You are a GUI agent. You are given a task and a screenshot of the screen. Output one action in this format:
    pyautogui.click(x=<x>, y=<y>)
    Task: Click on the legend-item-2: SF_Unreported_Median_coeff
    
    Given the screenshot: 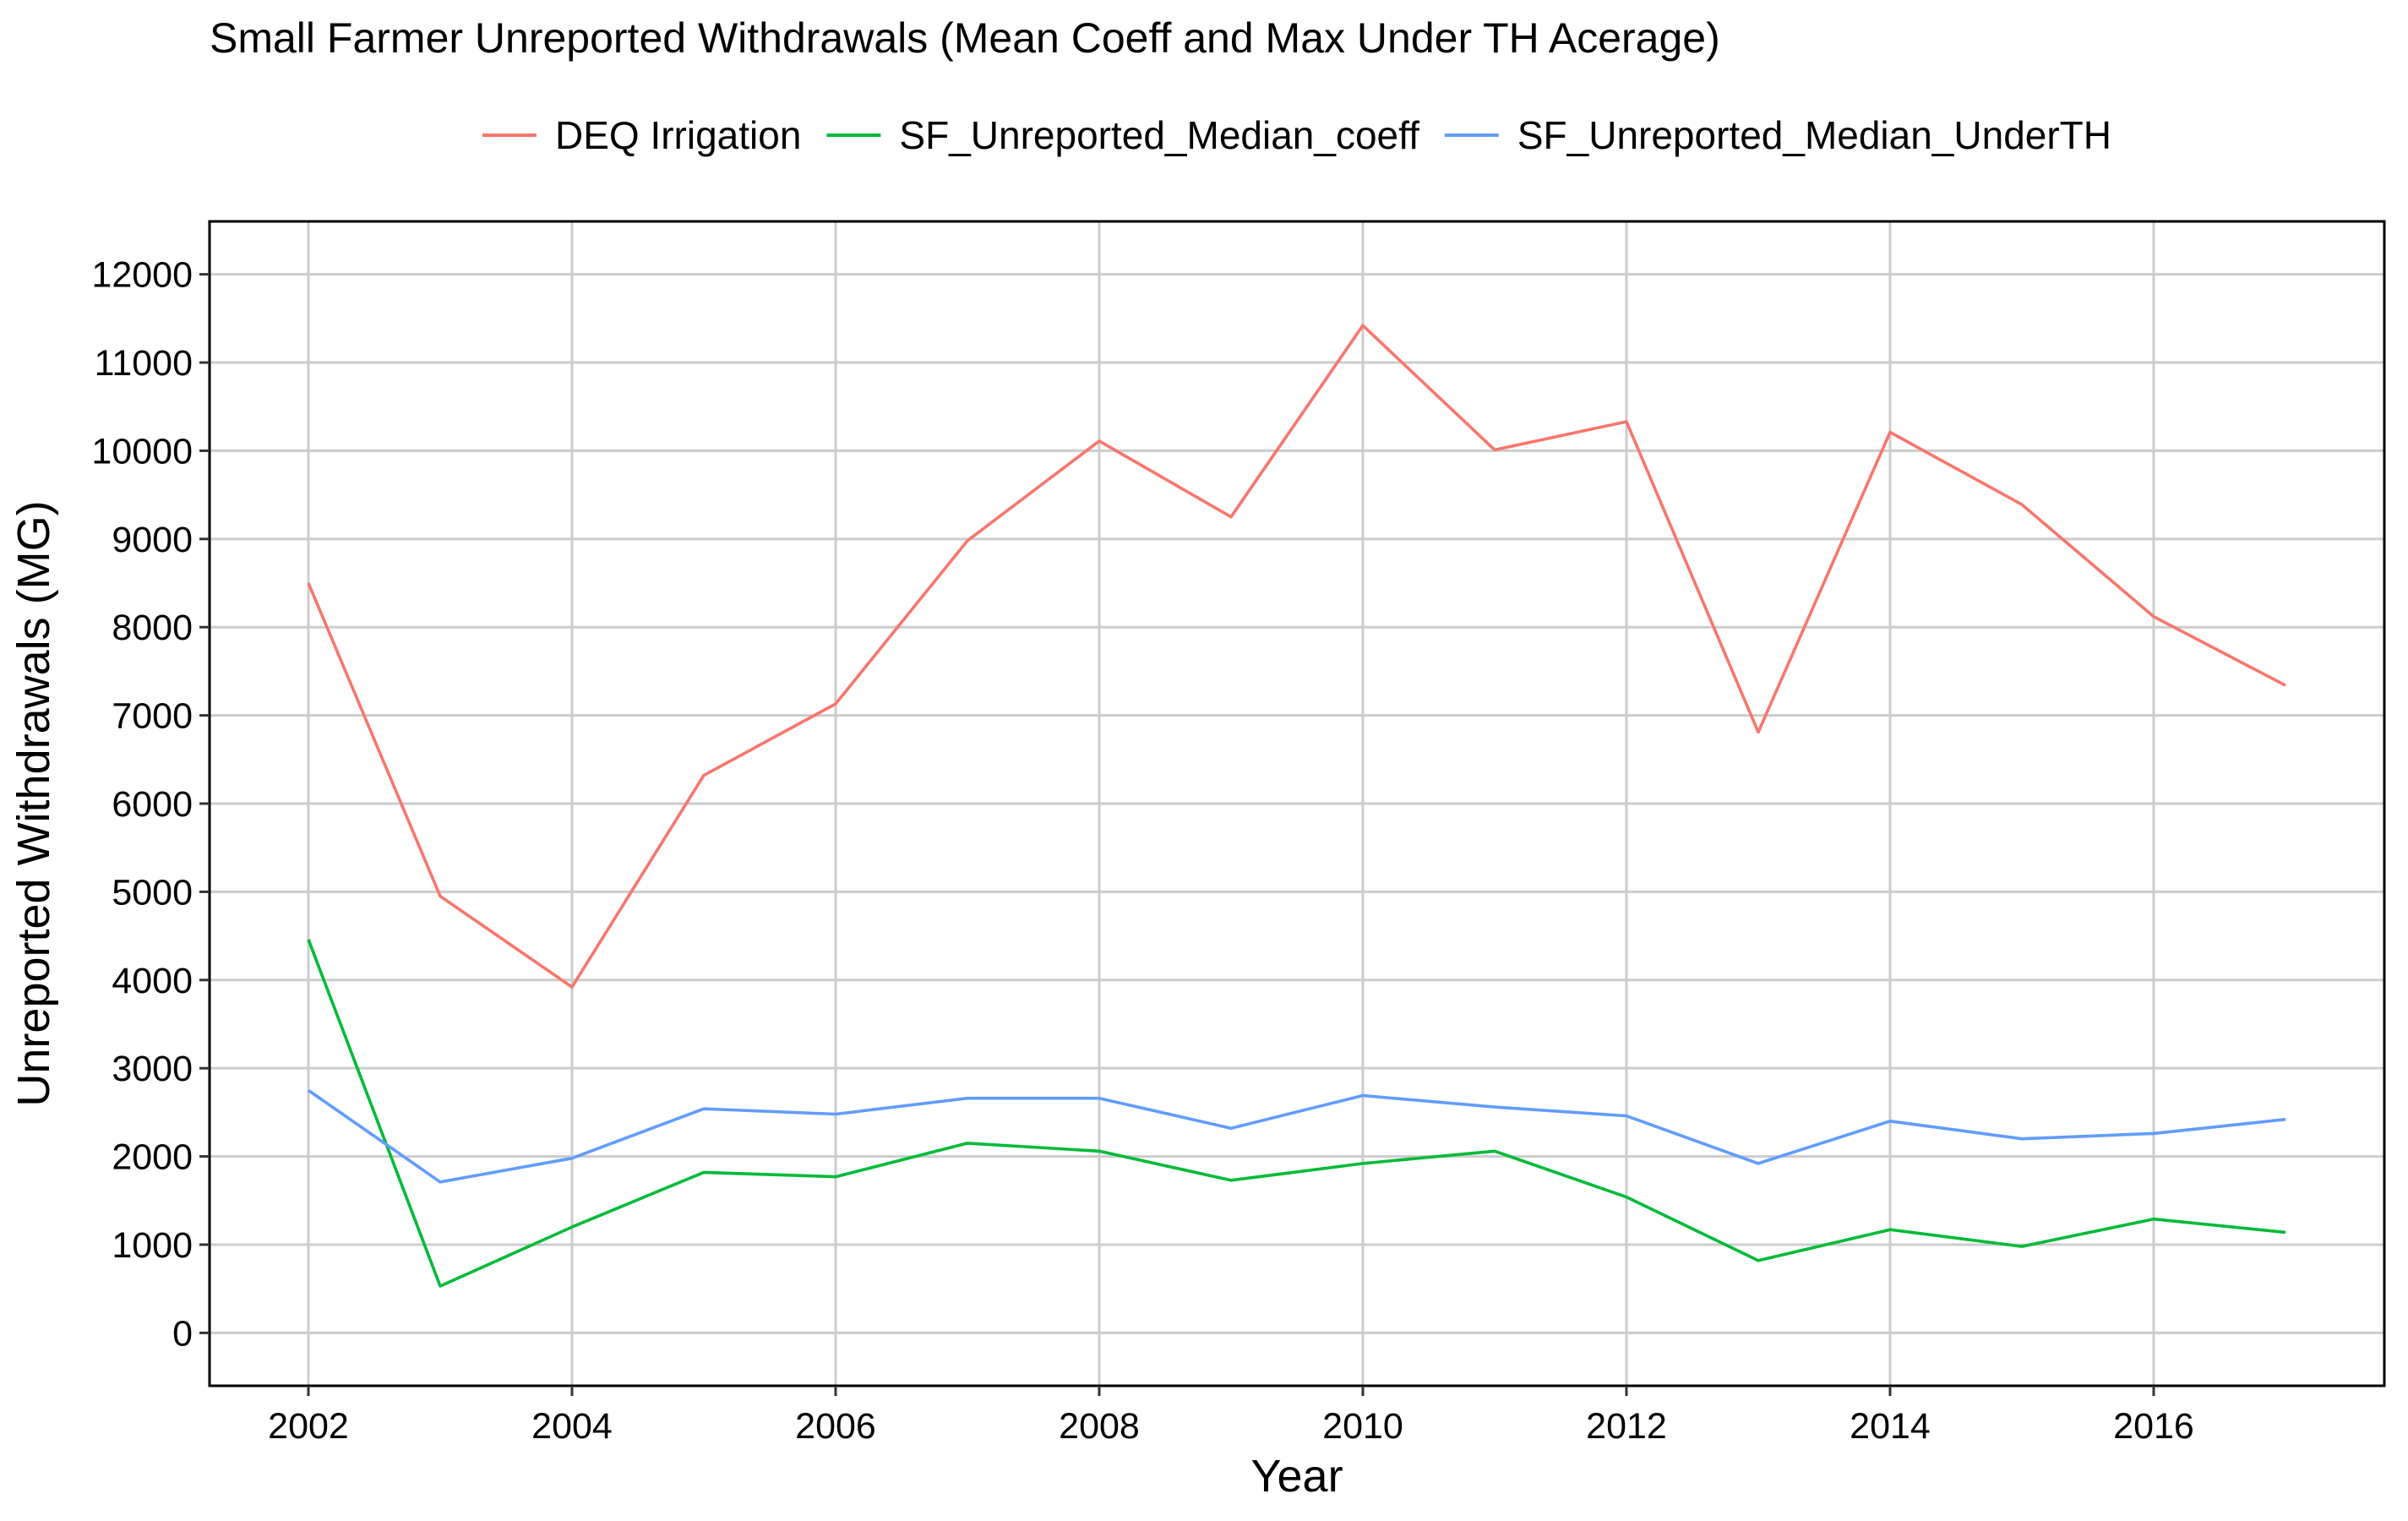 What is the action you would take?
    pyautogui.click(x=1122, y=135)
    